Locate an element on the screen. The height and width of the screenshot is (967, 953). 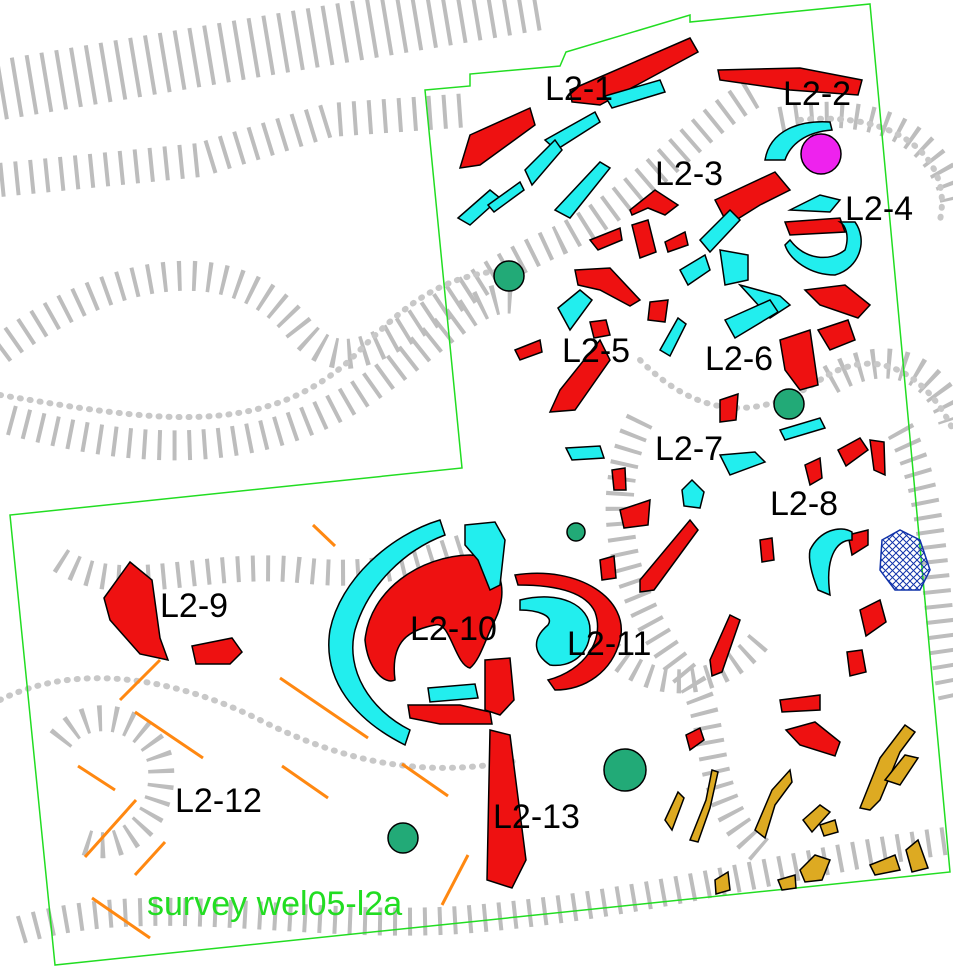
survey-caption: survey wel05-l2a is located at coordinates (274, 904).